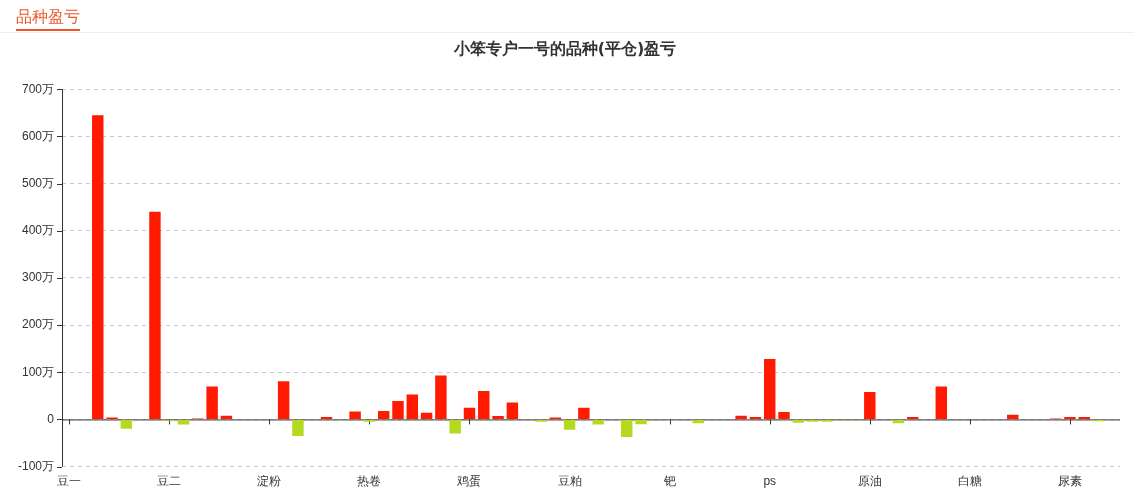 The image size is (1134, 501). What do you see at coordinates (969, 481) in the screenshot?
I see `x-tick-label: 白糖` at bounding box center [969, 481].